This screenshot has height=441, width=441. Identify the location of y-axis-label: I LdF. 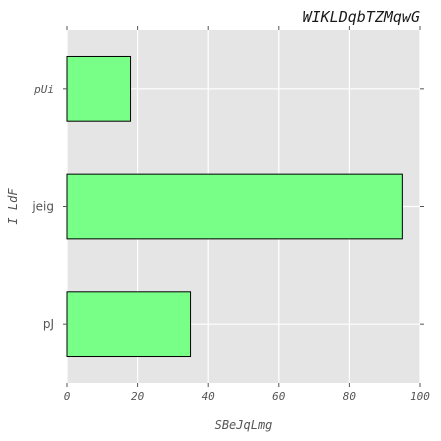
(13, 206).